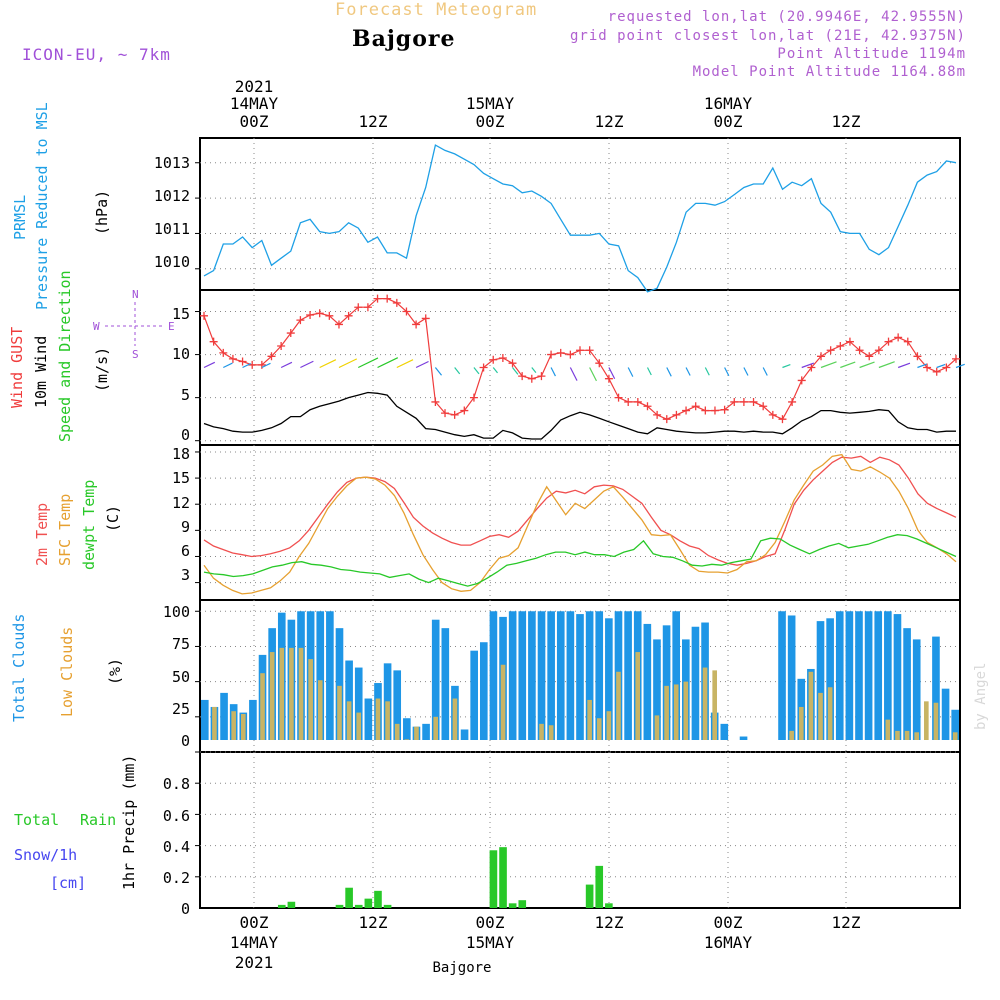 This screenshot has height=1000, width=1000. What do you see at coordinates (728, 103) in the screenshot?
I see `top-date-16may: 16MAY` at bounding box center [728, 103].